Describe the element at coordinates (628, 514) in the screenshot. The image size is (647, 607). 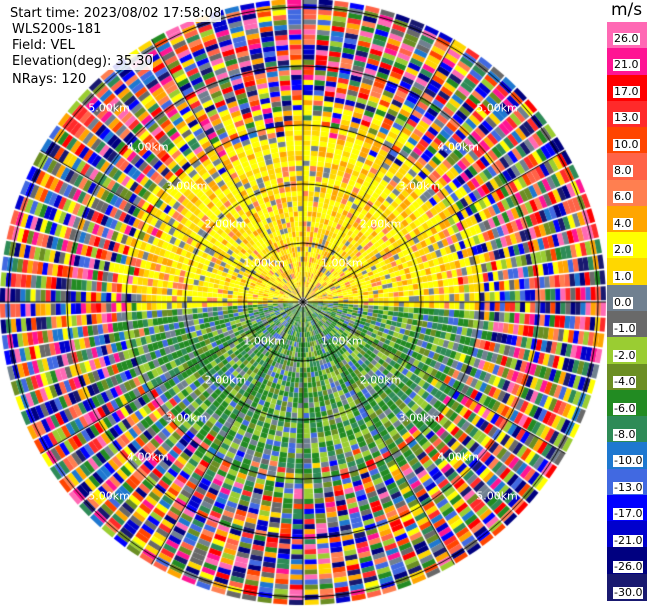
I see `colorbar-tick-label: -17.0` at that location.